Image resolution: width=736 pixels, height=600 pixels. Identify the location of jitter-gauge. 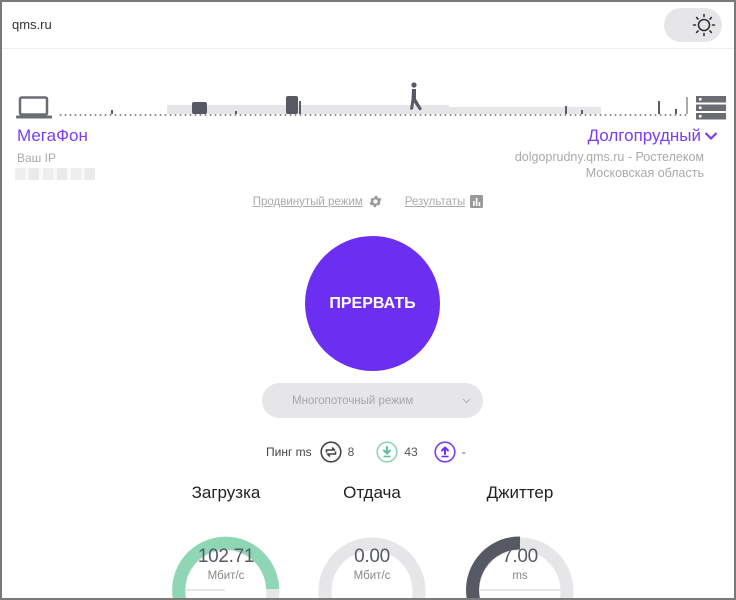
(520, 567).